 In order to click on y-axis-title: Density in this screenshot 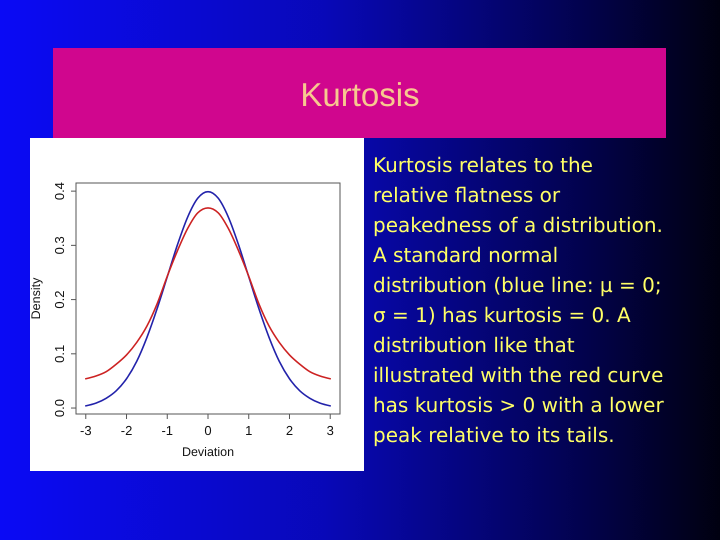, I will do `click(36, 298)`.